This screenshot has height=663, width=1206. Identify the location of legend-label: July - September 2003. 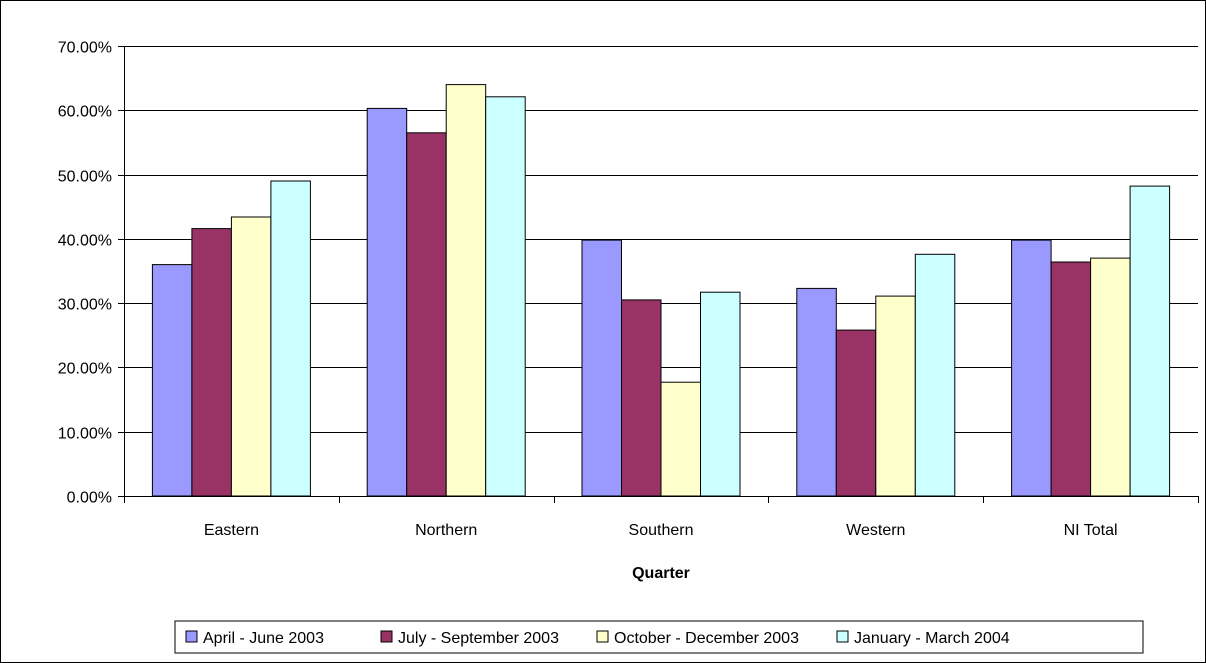
(478, 638).